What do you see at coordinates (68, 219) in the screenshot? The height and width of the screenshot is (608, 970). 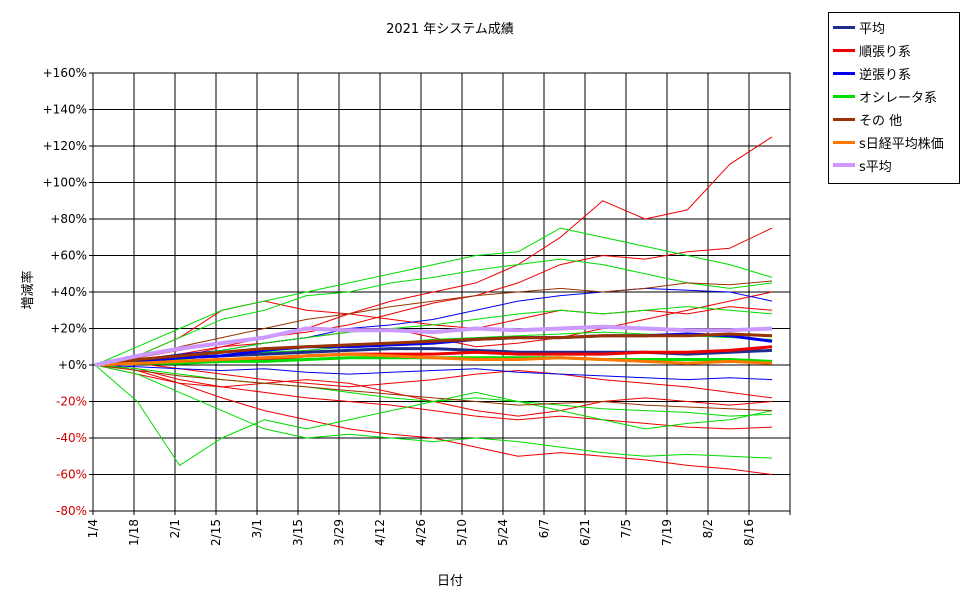 I see `y-tick-label: +80%` at bounding box center [68, 219].